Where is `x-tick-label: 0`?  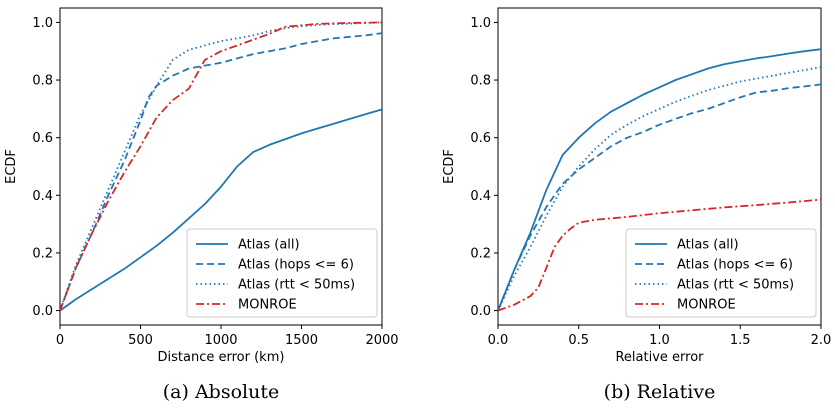 x-tick-label: 0 is located at coordinates (60, 340).